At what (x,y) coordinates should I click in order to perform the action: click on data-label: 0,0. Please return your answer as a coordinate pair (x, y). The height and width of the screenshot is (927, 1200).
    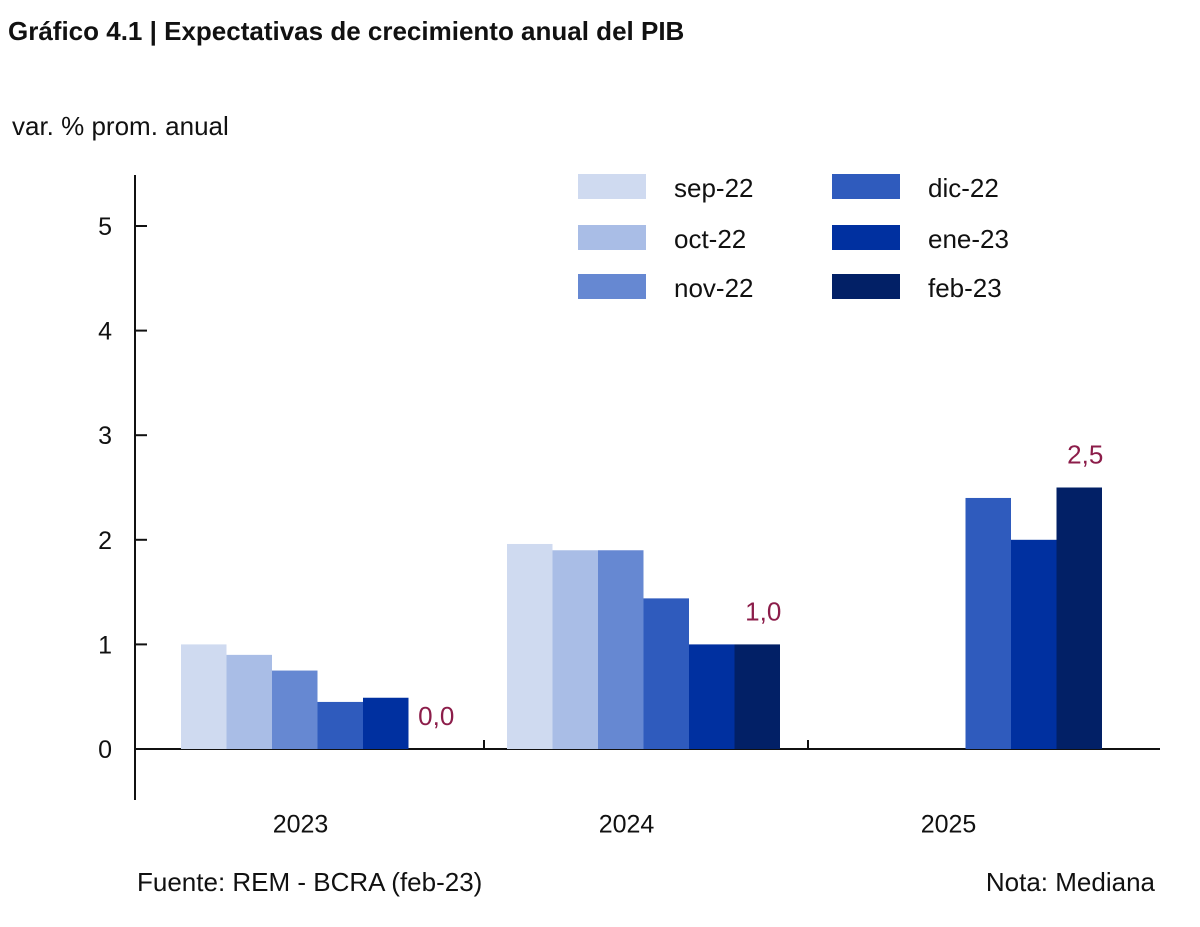
    Looking at the image, I should click on (436, 716).